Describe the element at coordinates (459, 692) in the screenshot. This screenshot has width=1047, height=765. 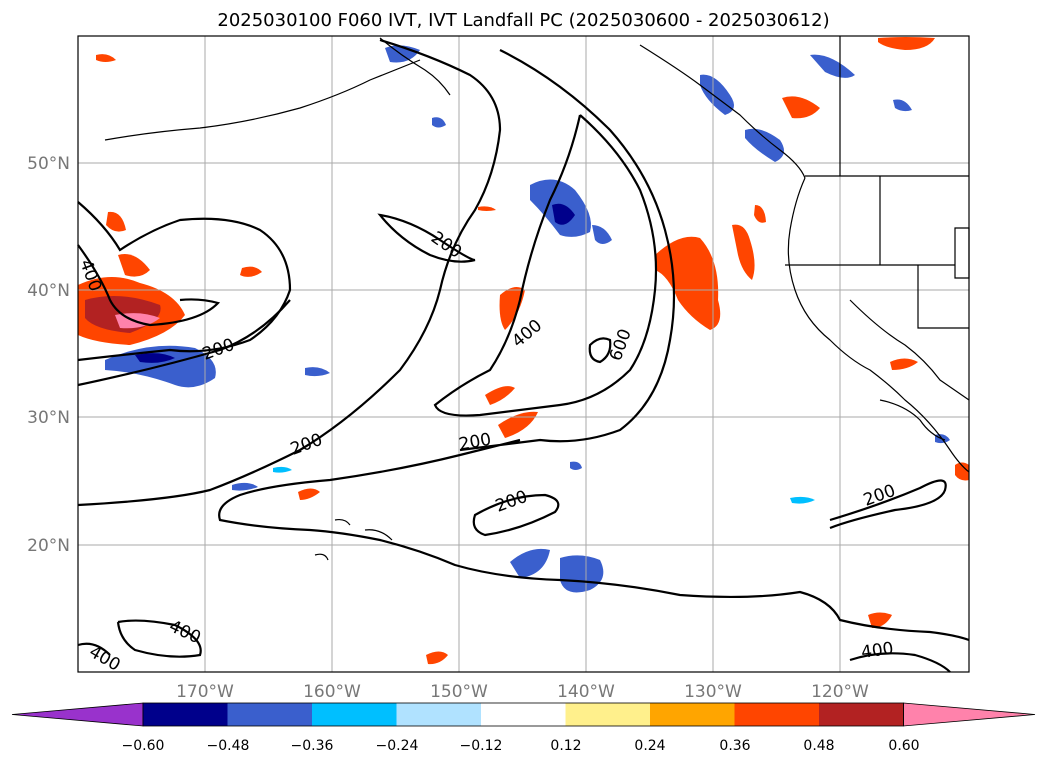
I see `lon-label: 150°W` at that location.